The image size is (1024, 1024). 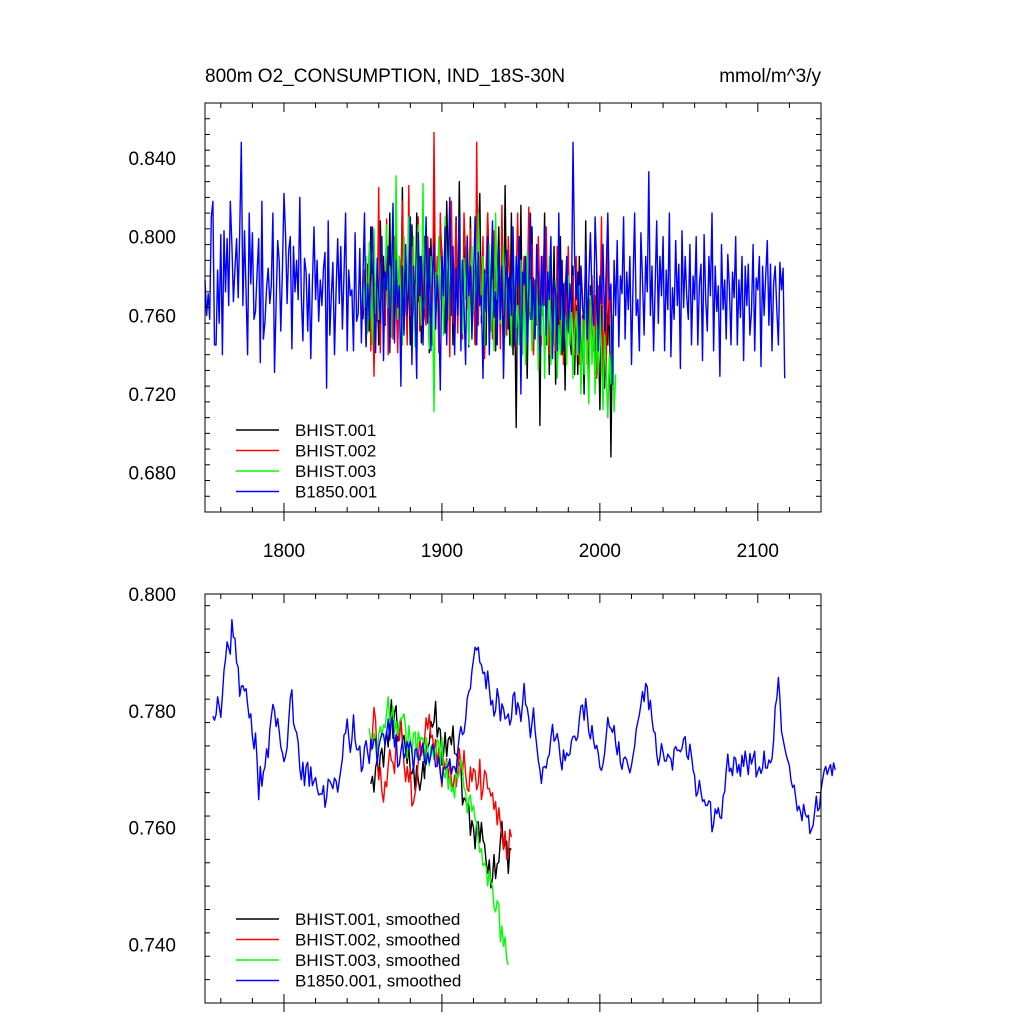 What do you see at coordinates (377, 960) in the screenshot?
I see `bottom-legend-label-3: BHIST.003, smoothed` at bounding box center [377, 960].